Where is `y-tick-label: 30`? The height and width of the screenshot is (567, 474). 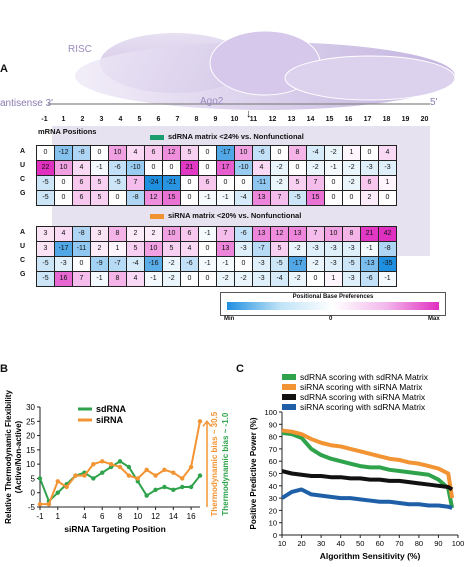 y-tick-label: 30 is located at coordinates (273, 498).